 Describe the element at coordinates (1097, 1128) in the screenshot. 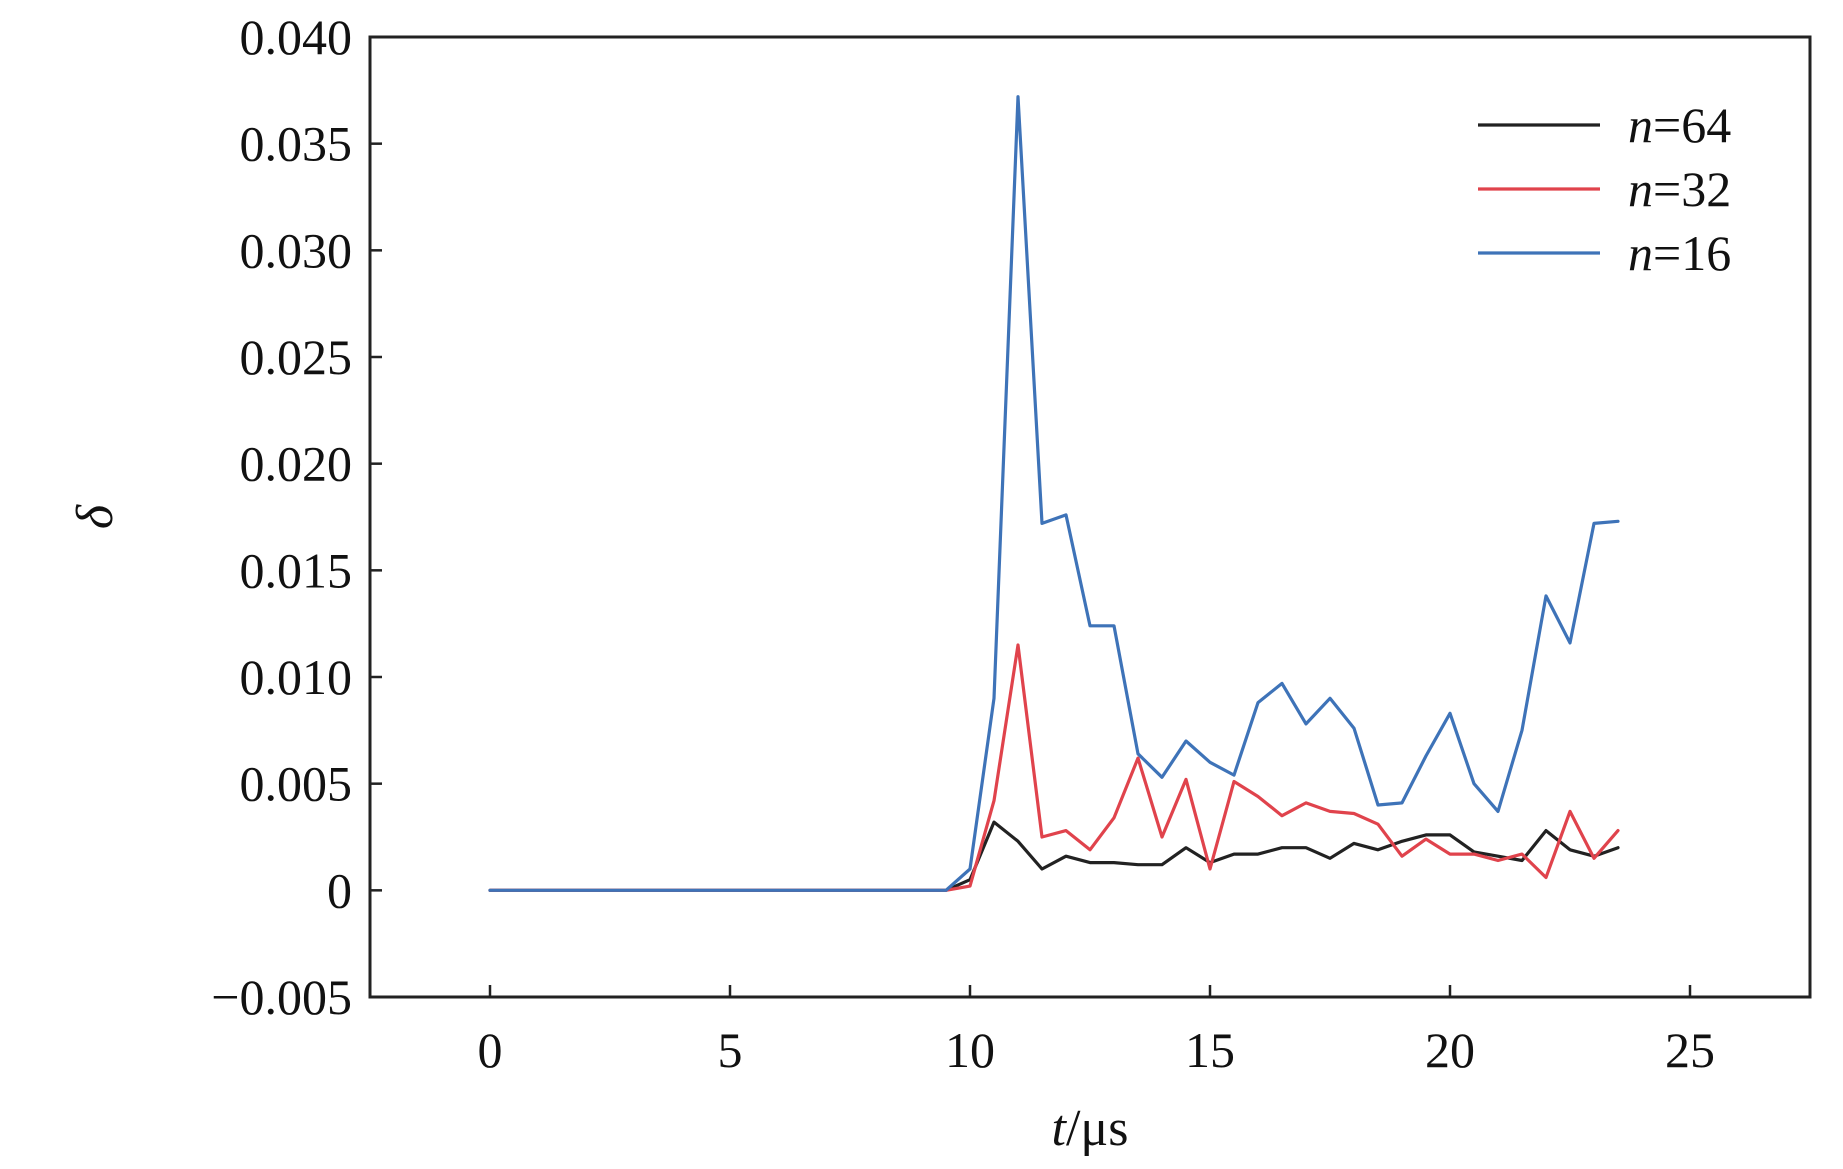

I see `x-axis-label-unit: /μs` at that location.